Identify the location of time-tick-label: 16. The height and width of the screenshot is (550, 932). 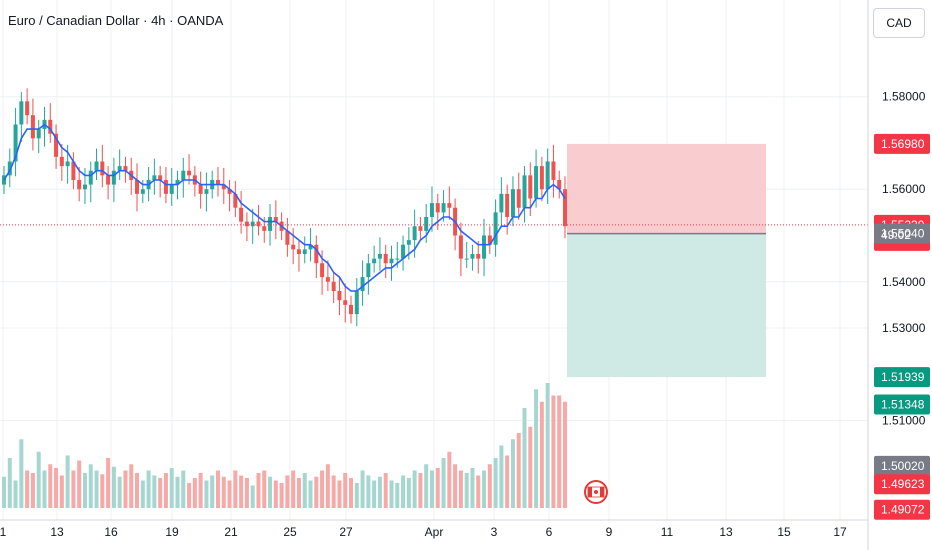
(111, 532).